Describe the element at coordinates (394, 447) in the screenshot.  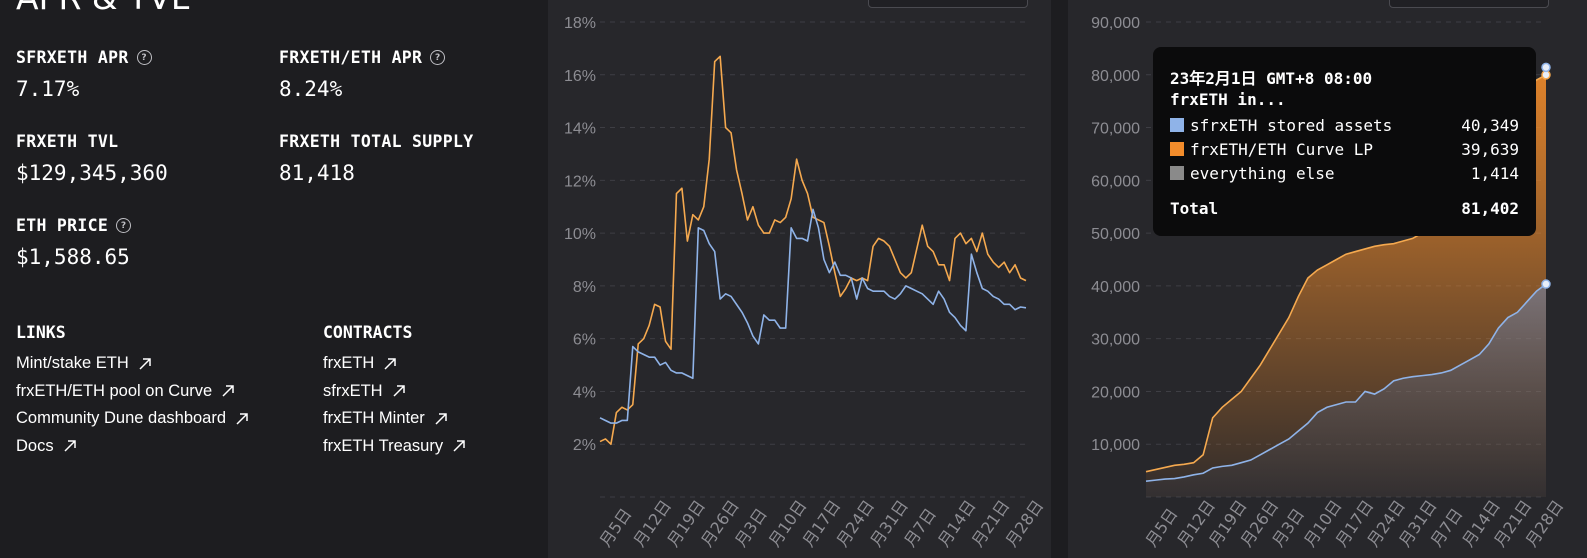
I see `contract-frxeth-treasury: frxETH Treasury` at that location.